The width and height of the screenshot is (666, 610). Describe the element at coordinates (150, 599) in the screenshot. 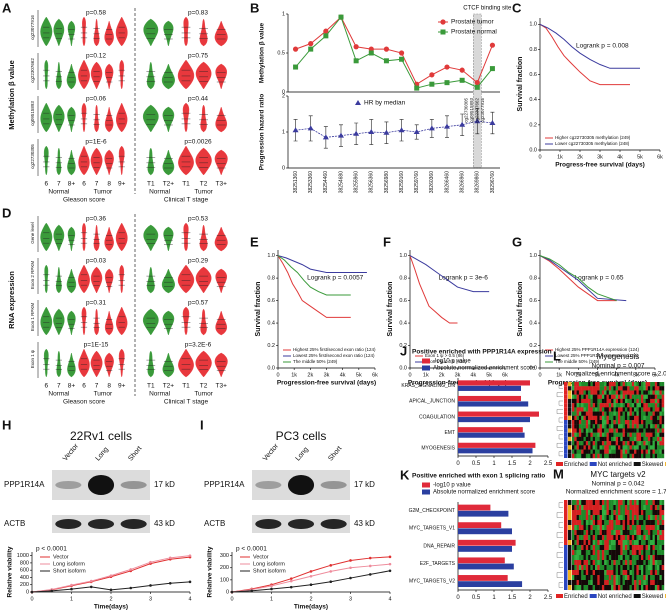

I see `x-tick-label: 3` at that location.